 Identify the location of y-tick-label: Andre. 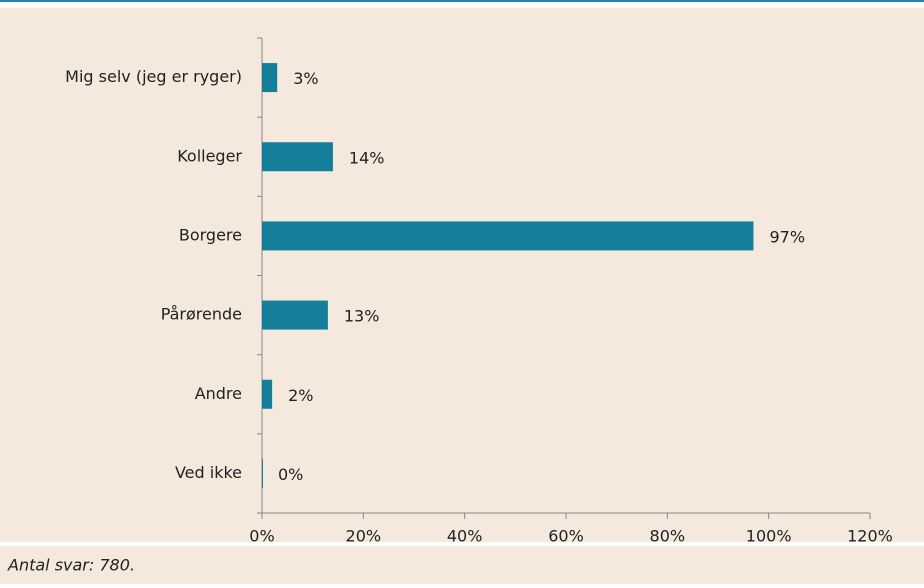
(218, 393).